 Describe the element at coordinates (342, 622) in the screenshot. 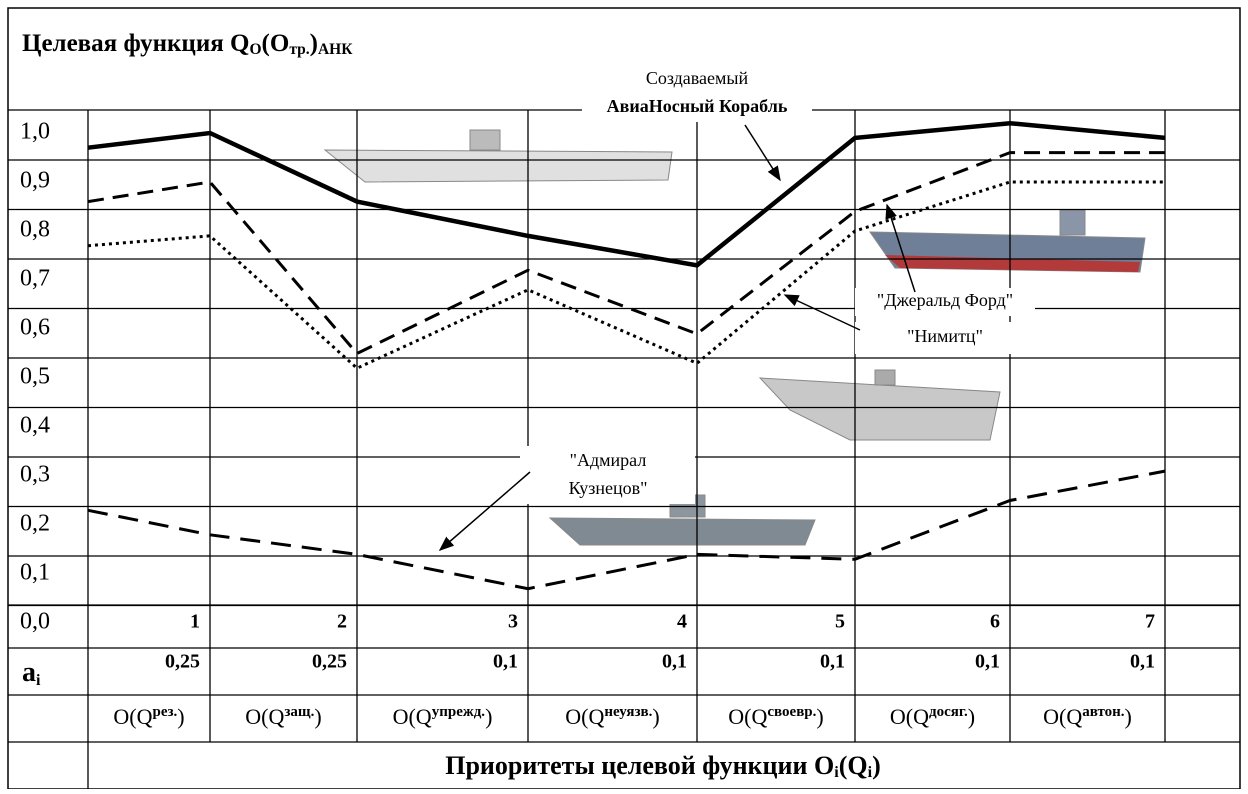

I see `category-label: 2` at that location.